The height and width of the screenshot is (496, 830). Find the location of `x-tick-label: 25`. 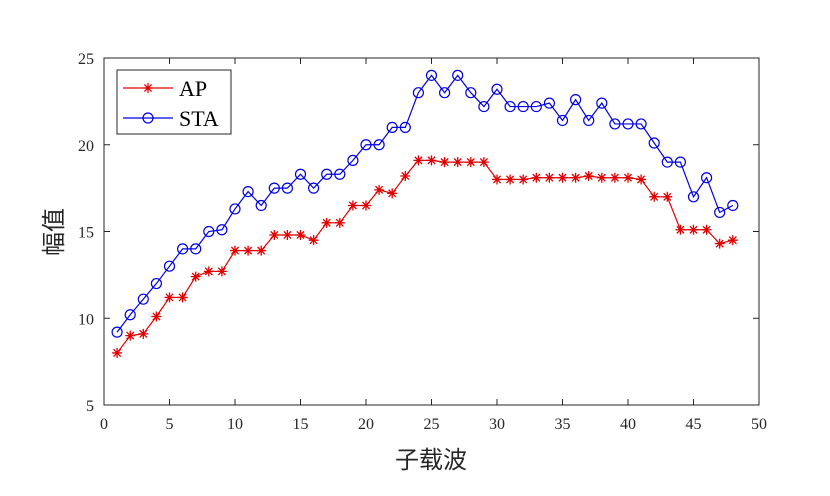

x-tick-label: 25 is located at coordinates (432, 424).